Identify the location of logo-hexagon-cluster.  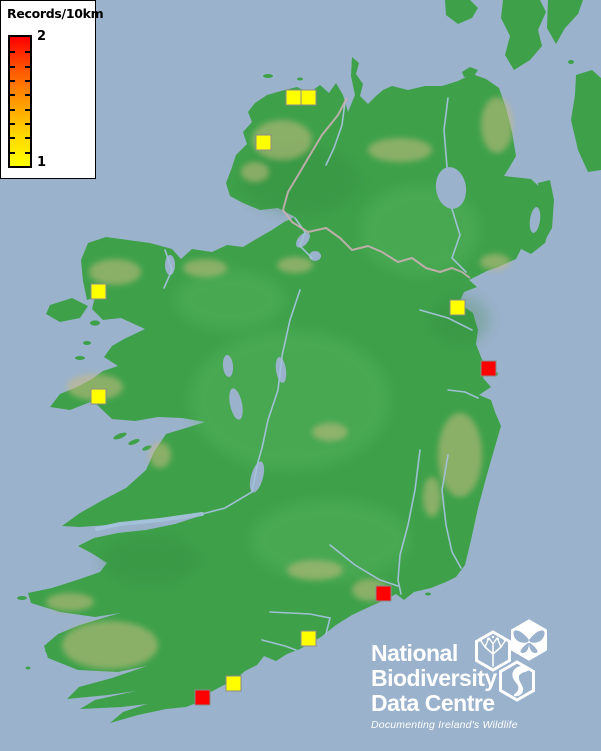
(511, 660).